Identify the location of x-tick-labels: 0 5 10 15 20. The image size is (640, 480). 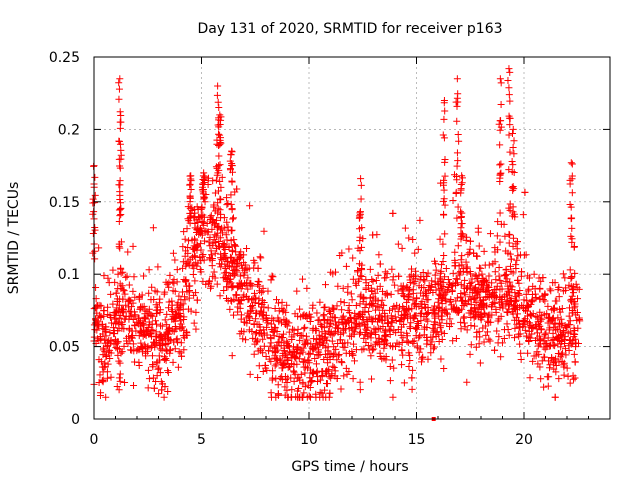
(311, 440).